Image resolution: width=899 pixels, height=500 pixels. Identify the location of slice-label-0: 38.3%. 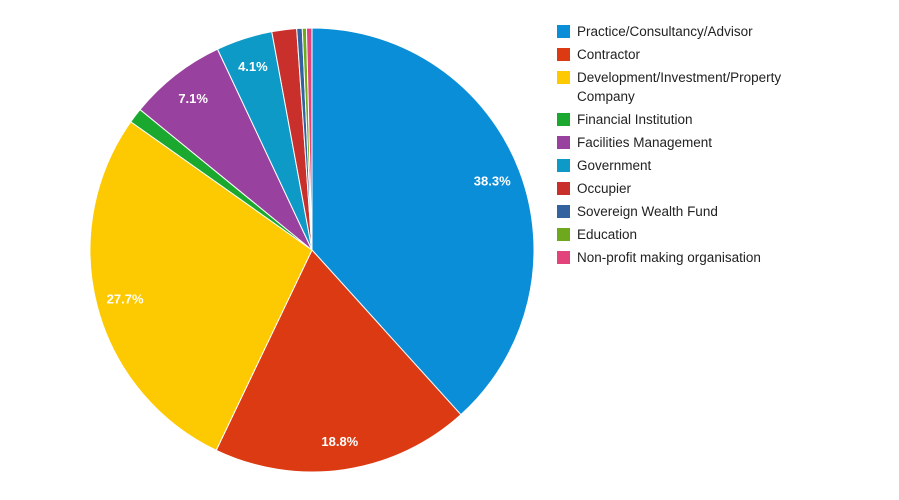
(492, 181).